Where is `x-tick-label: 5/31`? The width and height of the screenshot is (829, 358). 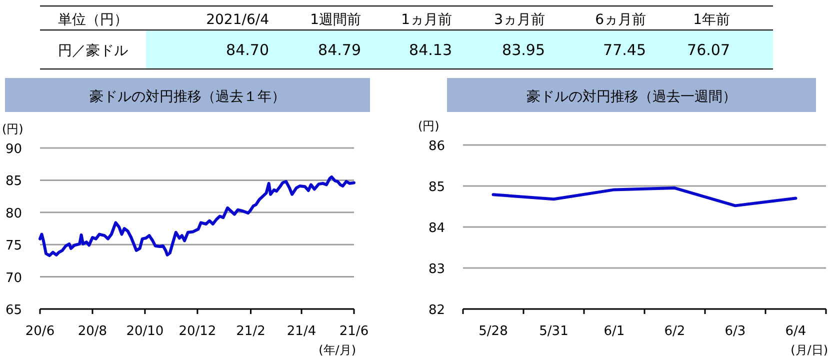
x-tick-label: 5/31 is located at coordinates (553, 331).